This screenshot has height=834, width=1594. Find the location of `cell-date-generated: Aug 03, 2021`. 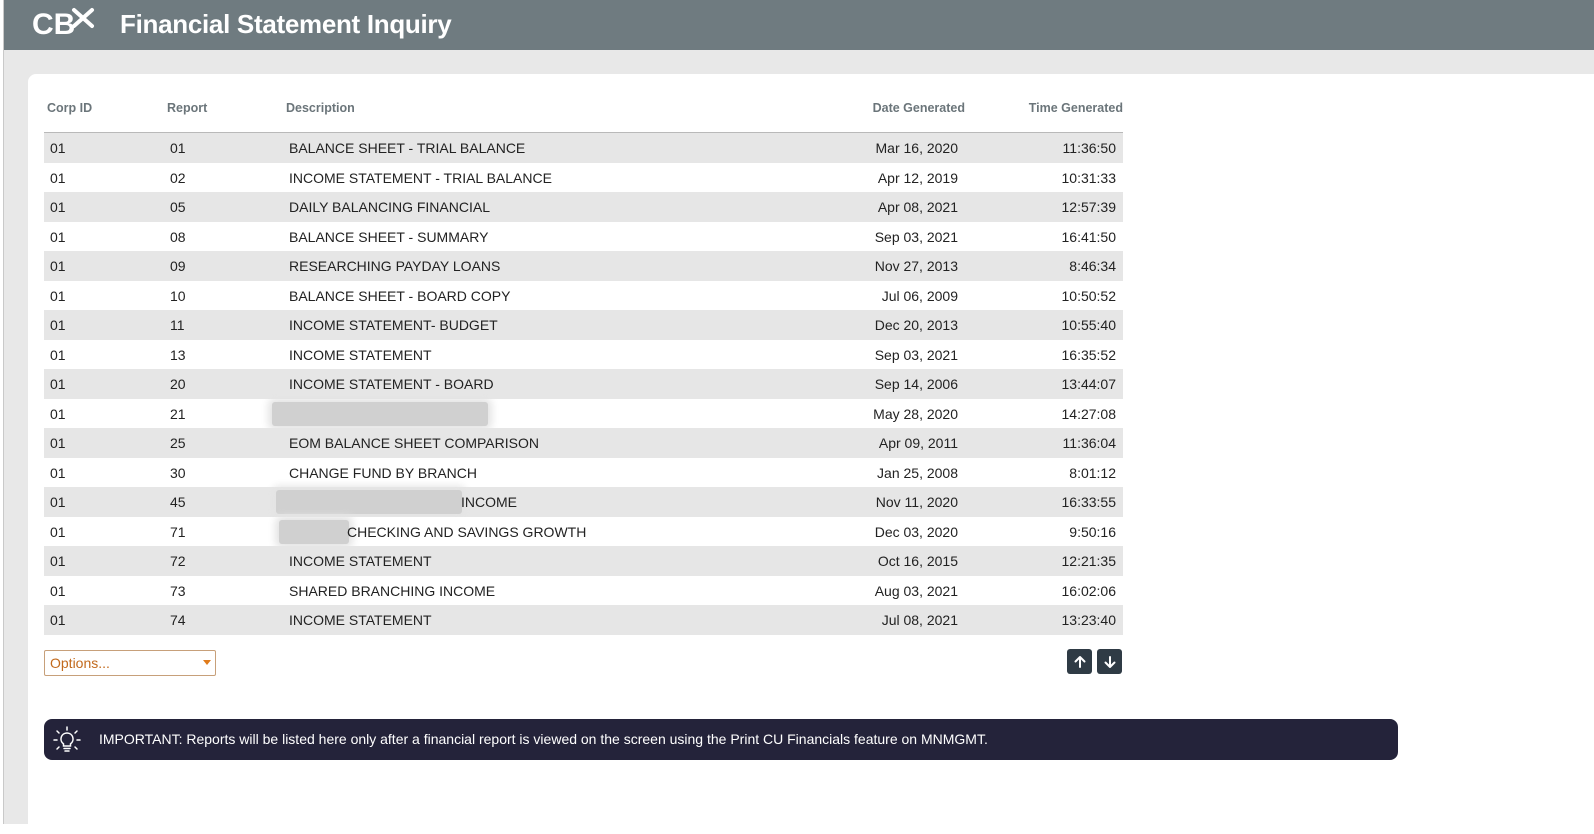

cell-date-generated: Aug 03, 2021 is located at coordinates (916, 590).